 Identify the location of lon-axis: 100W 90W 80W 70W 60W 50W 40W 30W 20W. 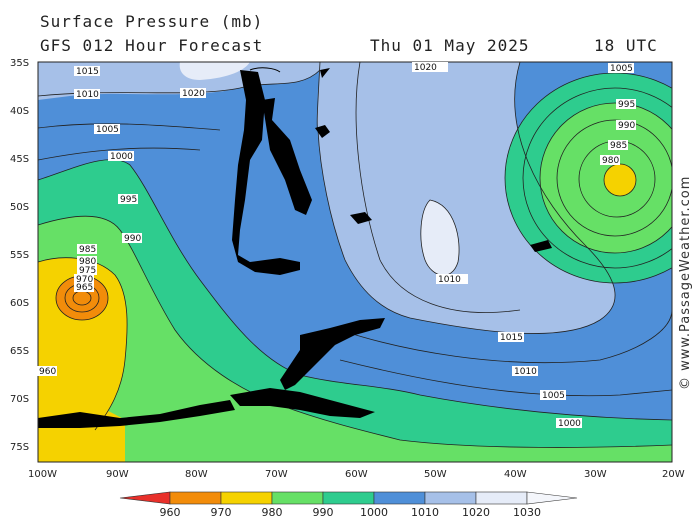
(356, 474).